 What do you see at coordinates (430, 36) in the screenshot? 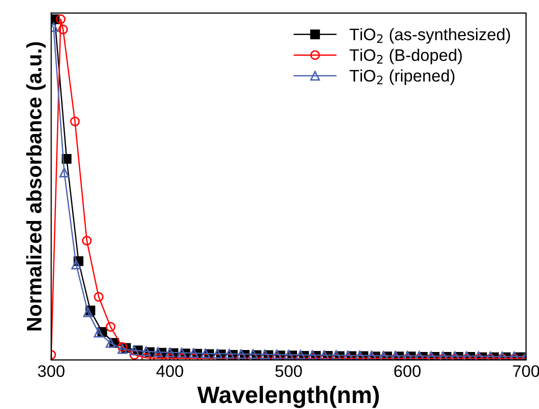
I see `legend-label: TiO$_{2}$ (as-synthesized)` at bounding box center [430, 36].